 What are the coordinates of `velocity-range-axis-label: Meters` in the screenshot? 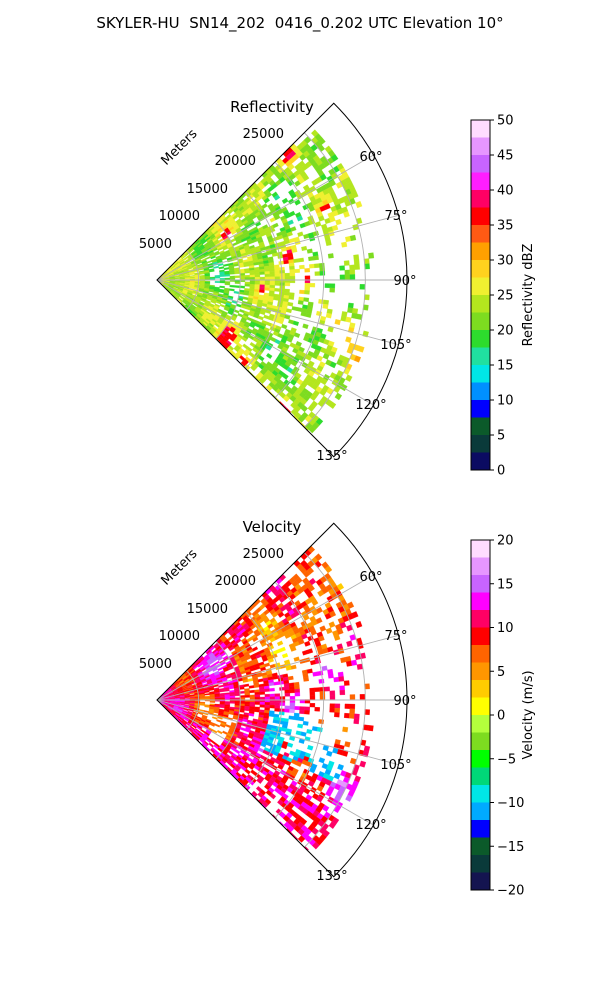 It's located at (180, 567).